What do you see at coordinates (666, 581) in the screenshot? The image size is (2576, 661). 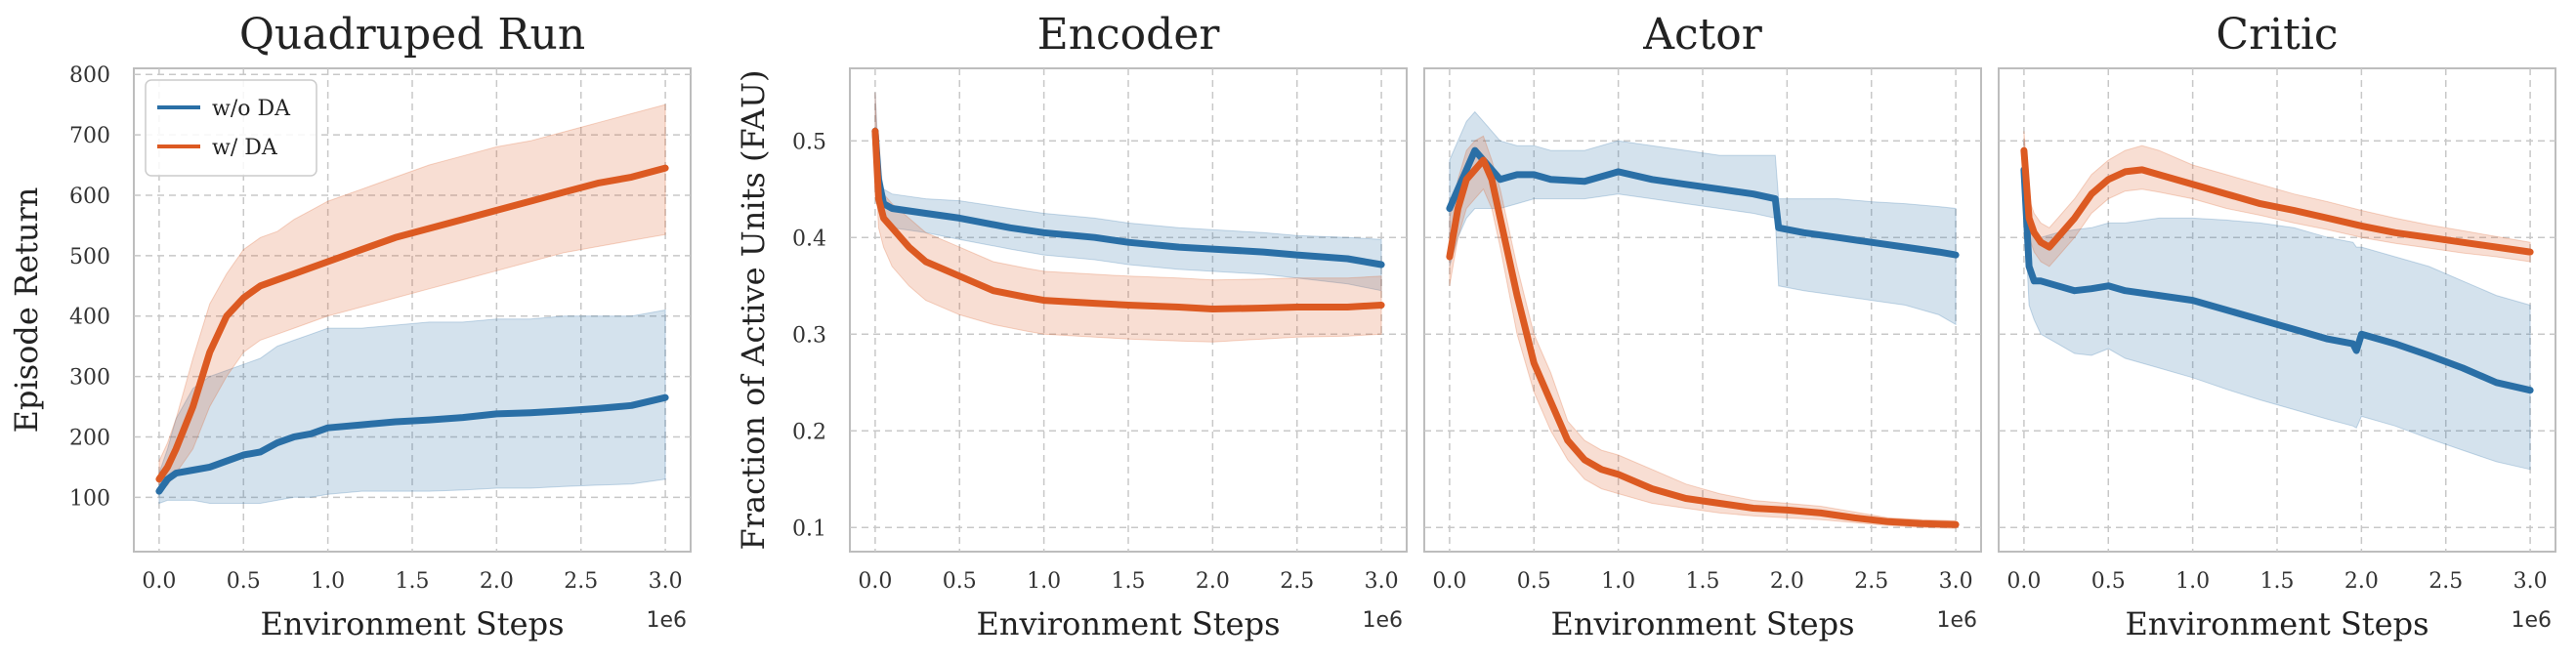 I see `quadruped-run-x-tick-label: 3.0` at bounding box center [666, 581].